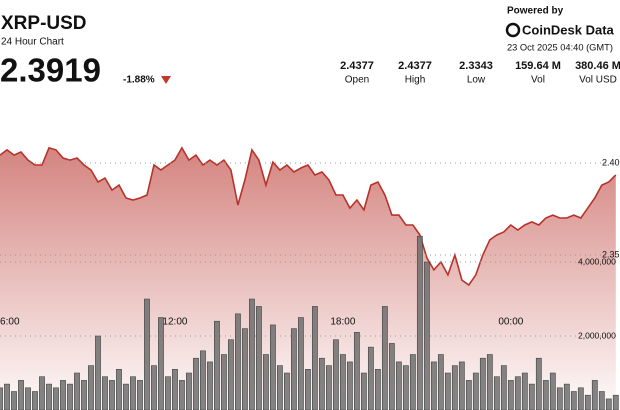 This screenshot has height=410, width=620. Describe the element at coordinates (510, 322) in the screenshot. I see `x-tick-label: 00:00` at that location.